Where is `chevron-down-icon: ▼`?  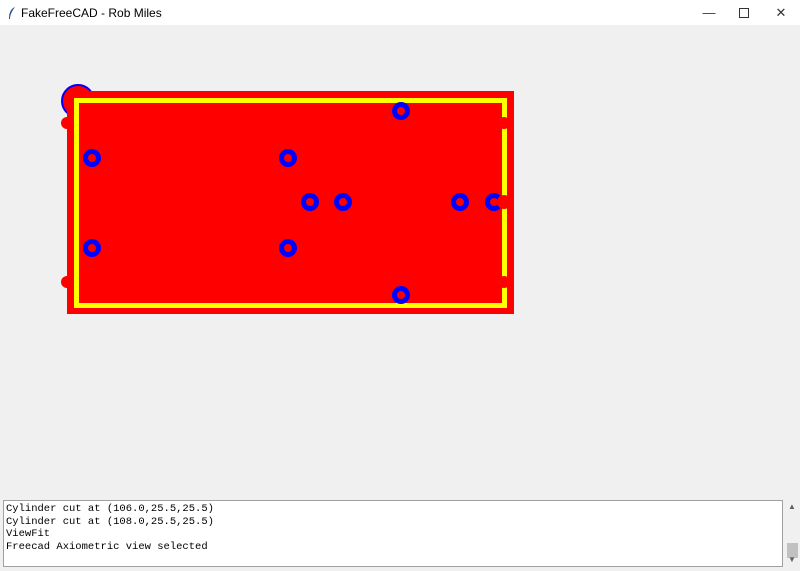
chevron-down-icon: ▼ is located at coordinates (792, 559).